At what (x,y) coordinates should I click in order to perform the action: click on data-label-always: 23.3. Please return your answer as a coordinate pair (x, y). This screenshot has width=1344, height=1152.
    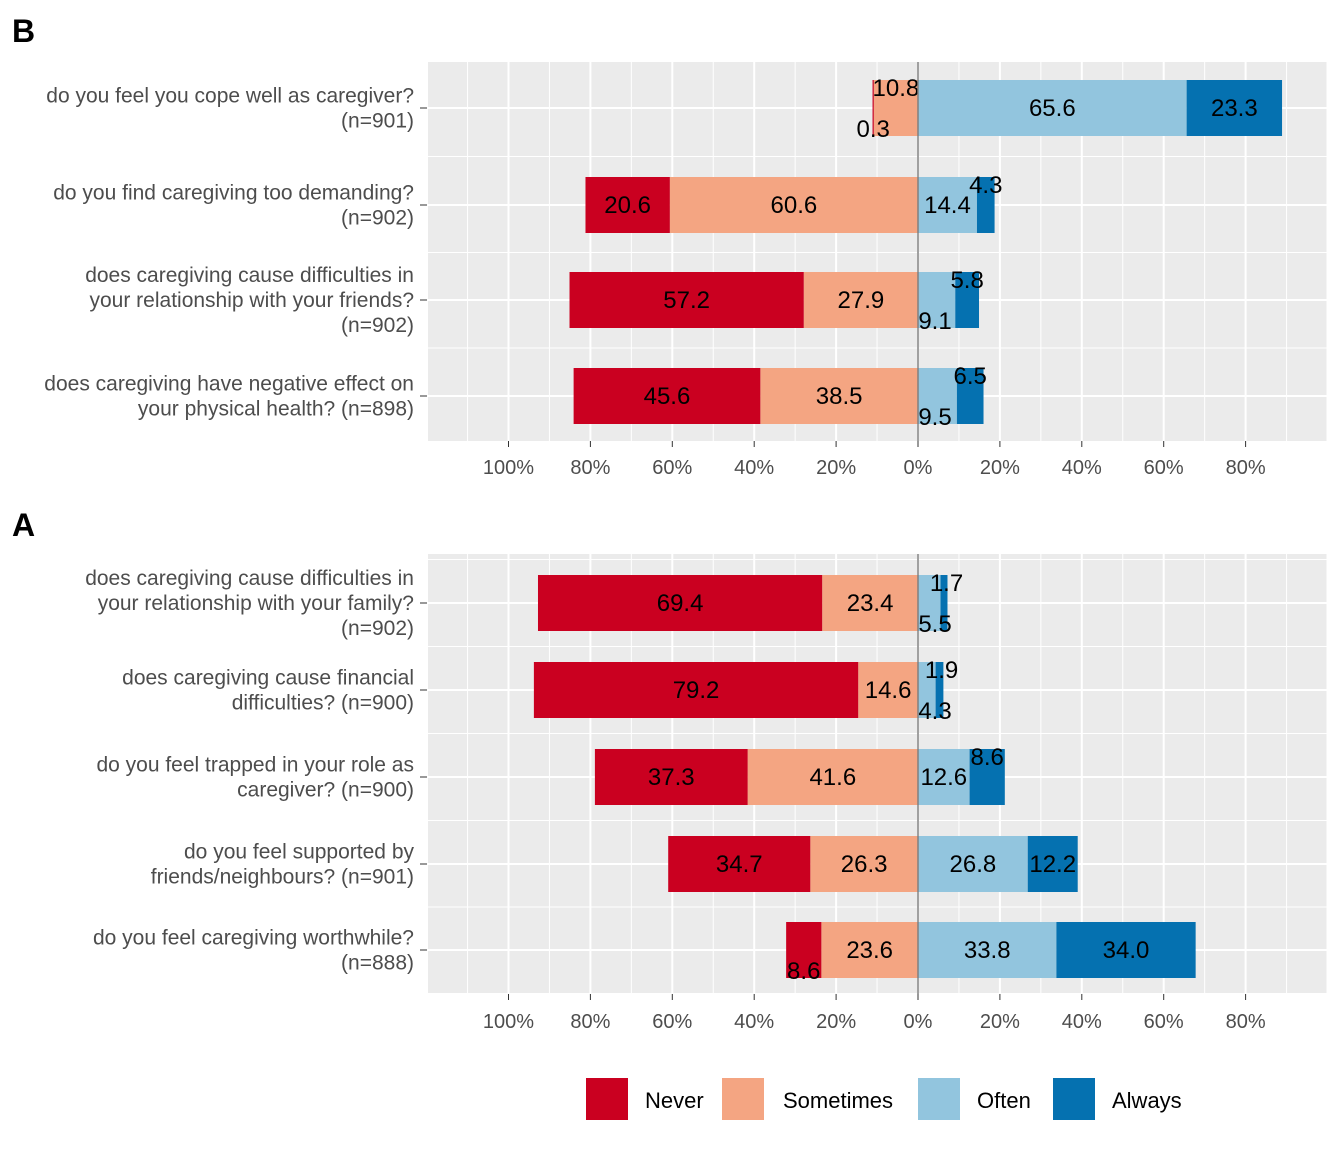
    Looking at the image, I should click on (1234, 108).